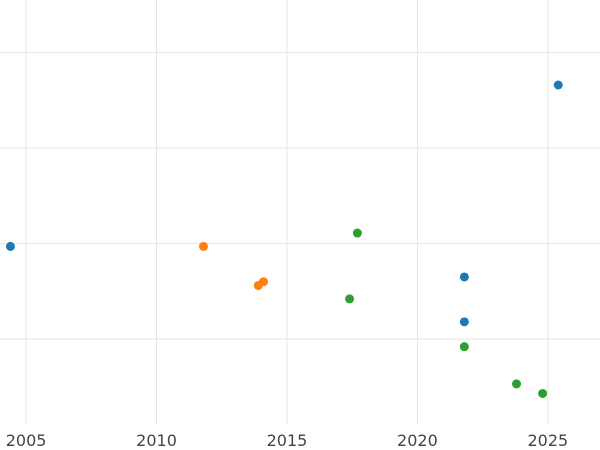 The height and width of the screenshot is (450, 600). What do you see at coordinates (417, 440) in the screenshot?
I see `x-tick-label: 2020` at bounding box center [417, 440].